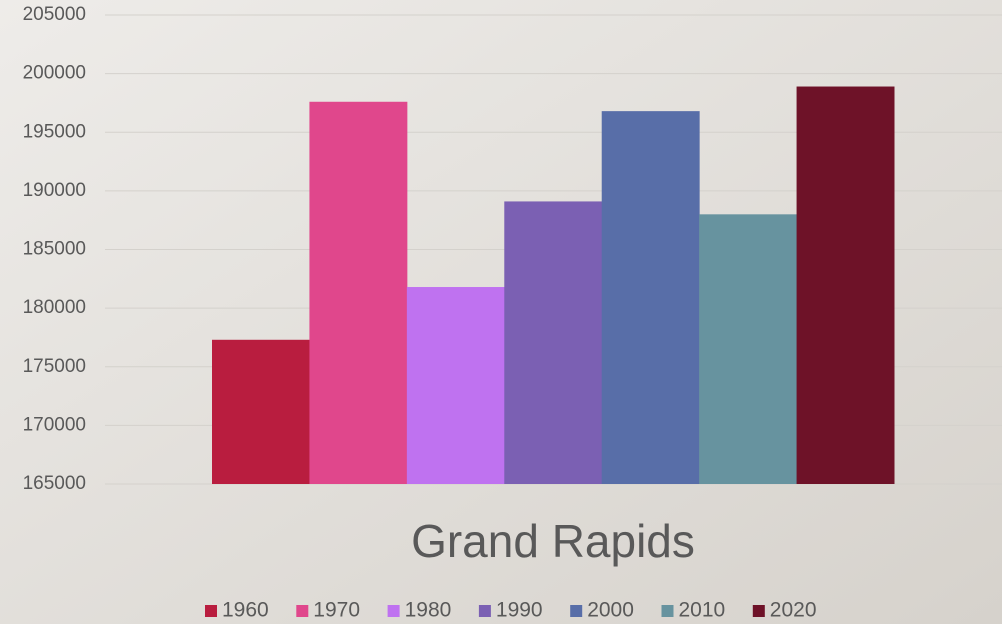 This screenshot has width=1002, height=624. I want to click on y-tick-label: 185000, so click(54, 249).